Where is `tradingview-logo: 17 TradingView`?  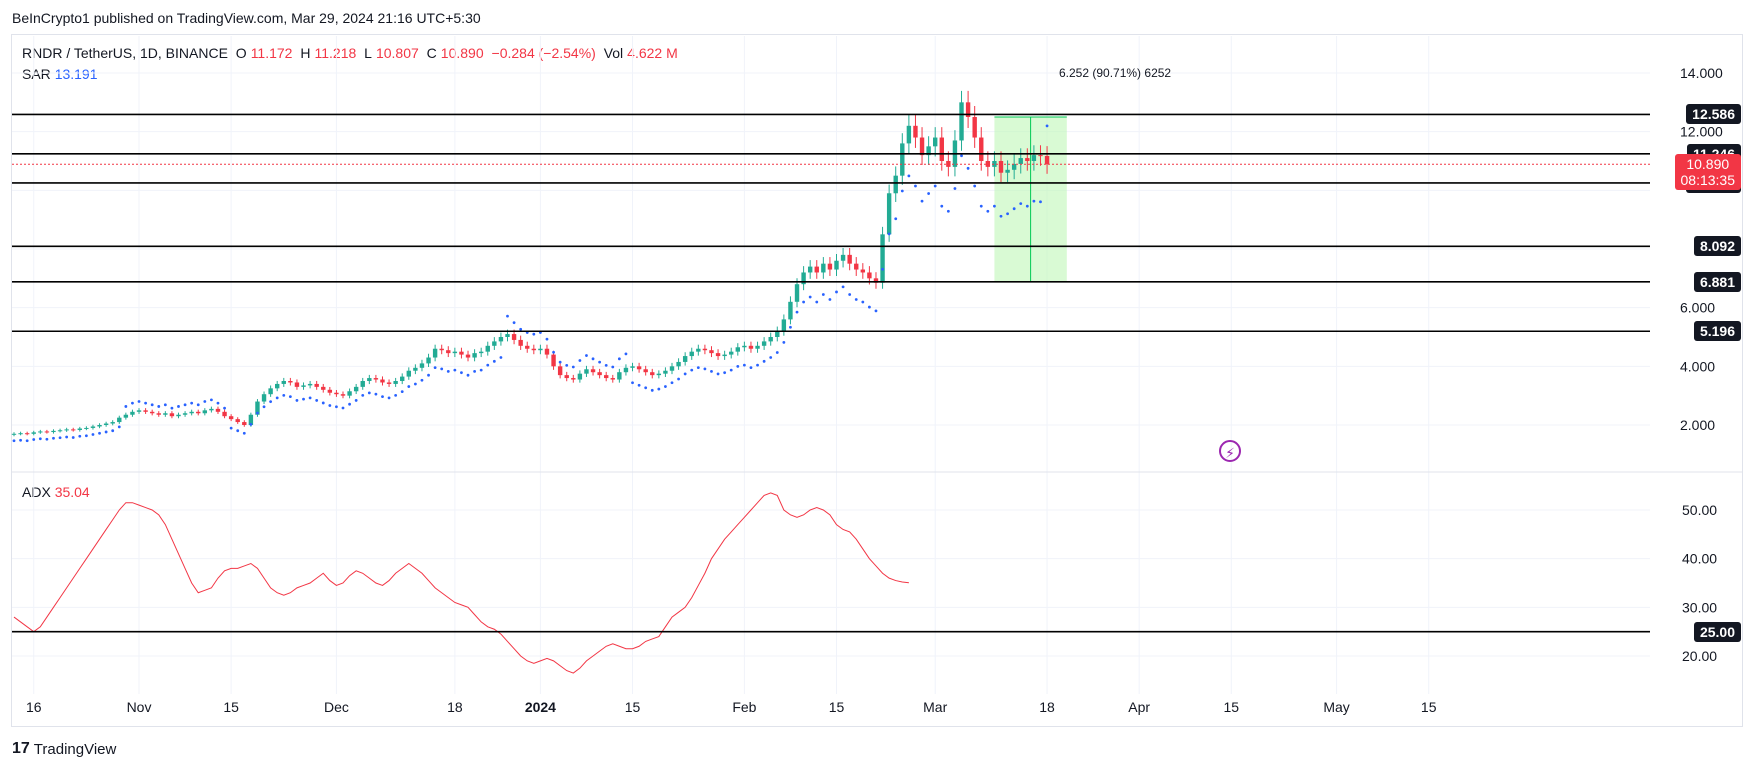
tradingview-logo: 17 TradingView is located at coordinates (64, 749).